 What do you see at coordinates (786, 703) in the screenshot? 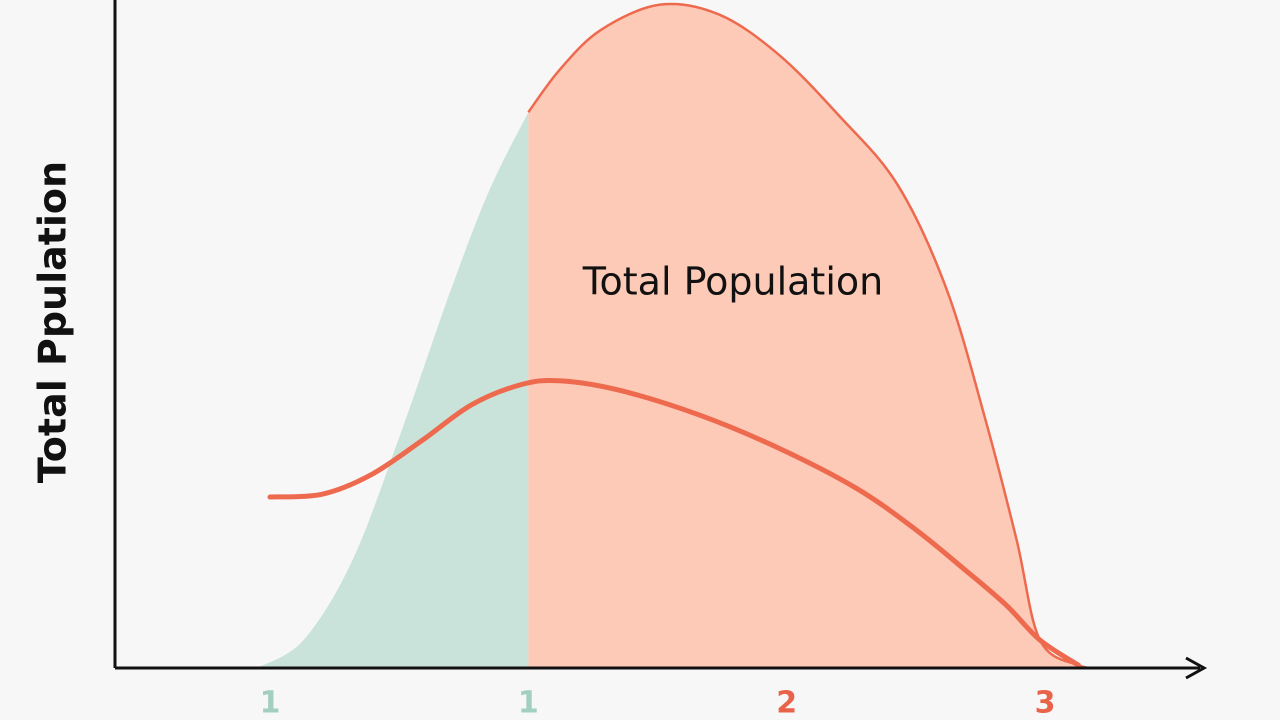
I see `x-tick-label: 2` at bounding box center [786, 703].